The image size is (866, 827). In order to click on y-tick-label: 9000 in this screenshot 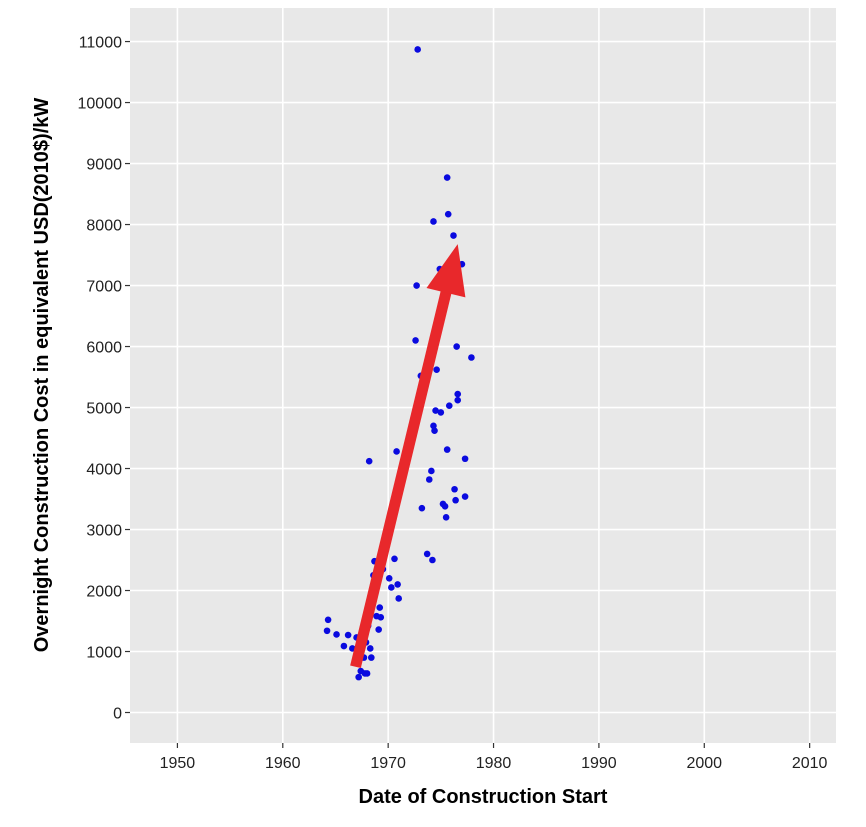, I will do `click(104, 165)`.